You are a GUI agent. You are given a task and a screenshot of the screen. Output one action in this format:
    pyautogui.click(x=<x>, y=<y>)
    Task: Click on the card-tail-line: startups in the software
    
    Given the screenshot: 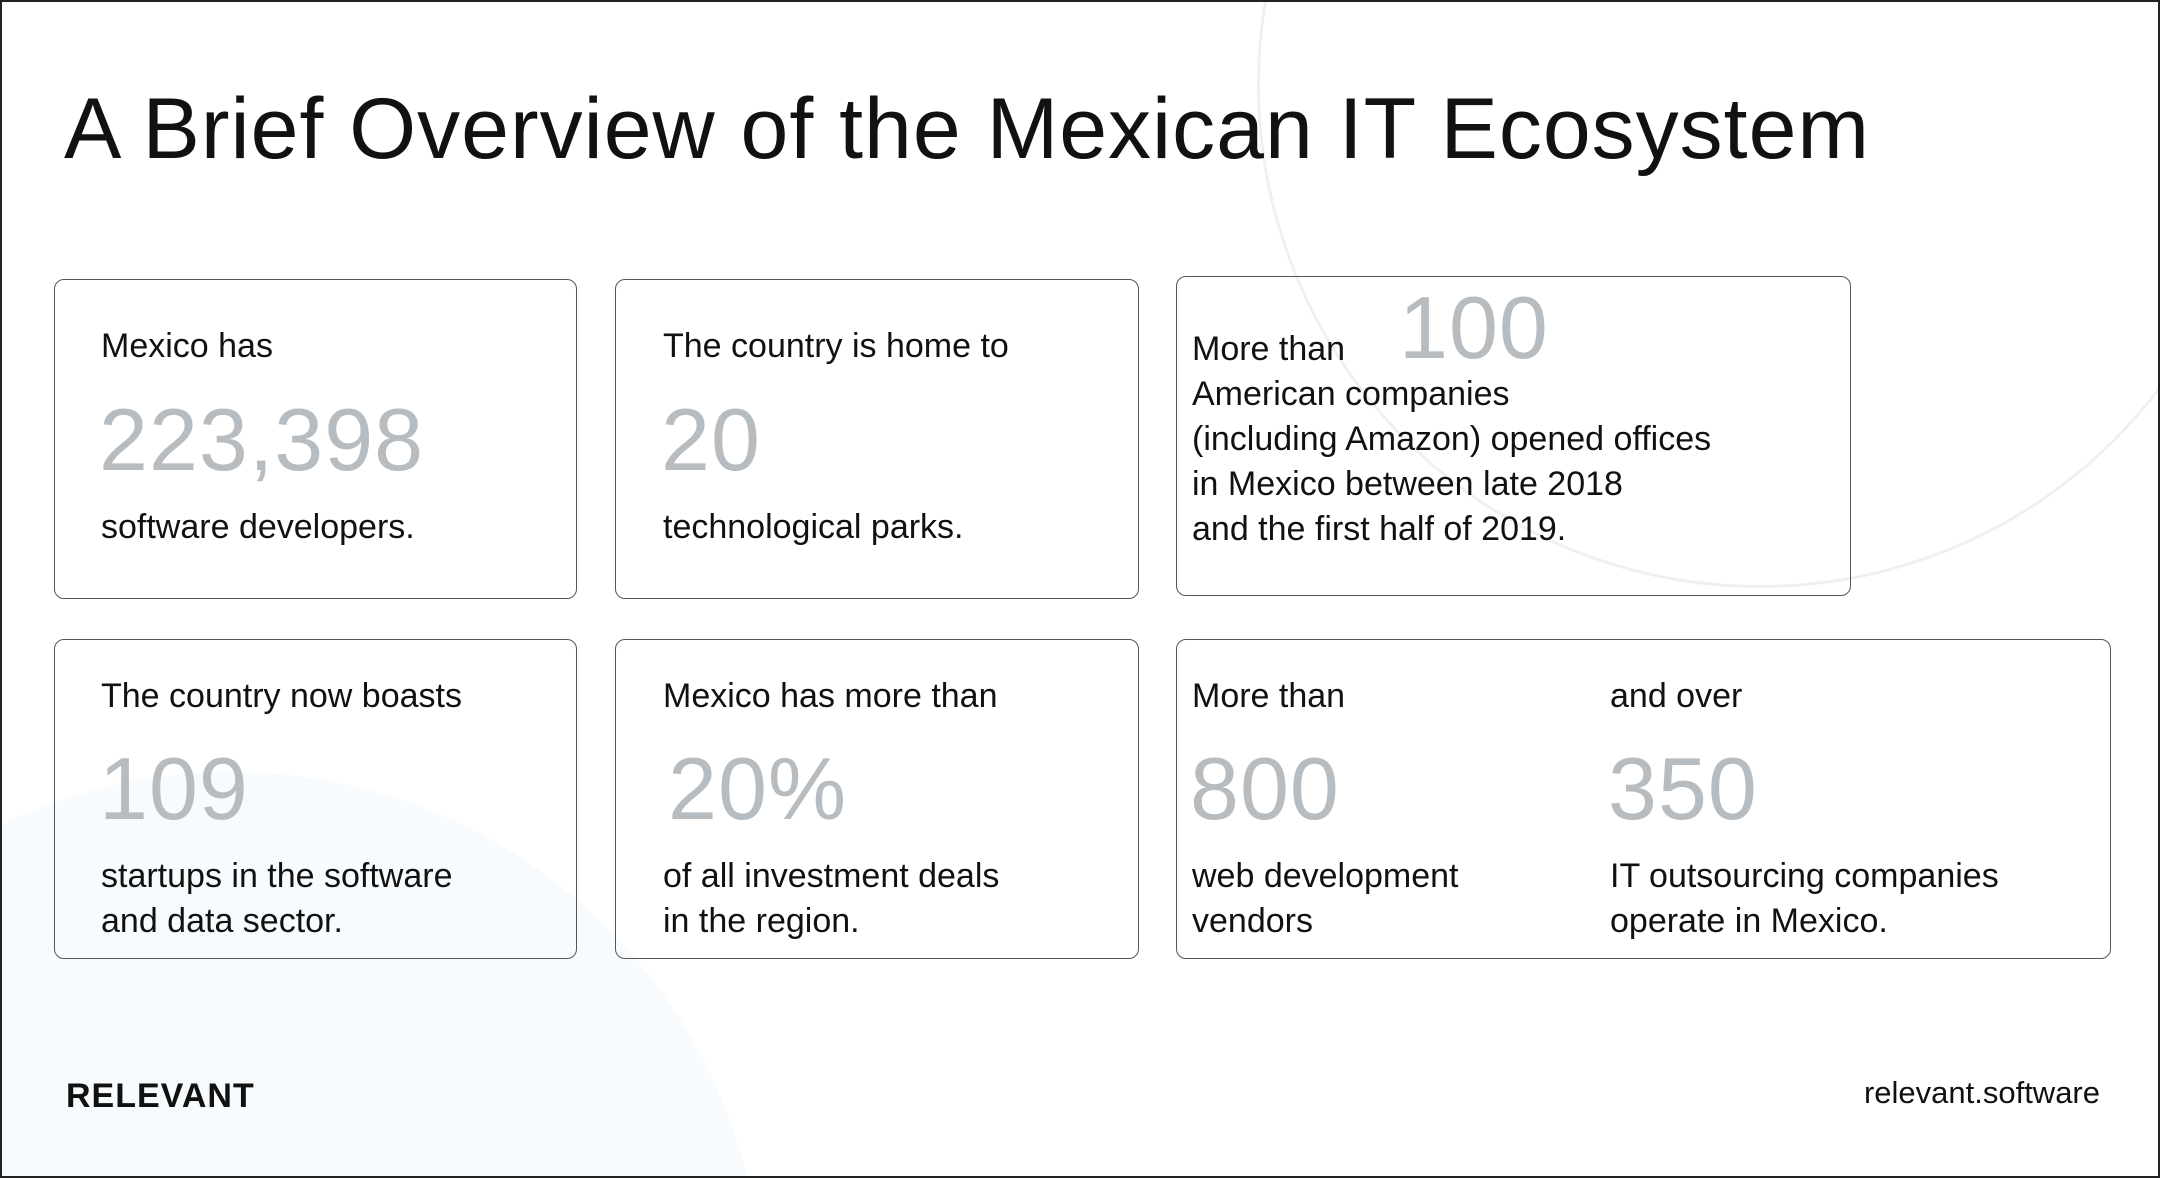 What is the action you would take?
    pyautogui.click(x=277, y=876)
    